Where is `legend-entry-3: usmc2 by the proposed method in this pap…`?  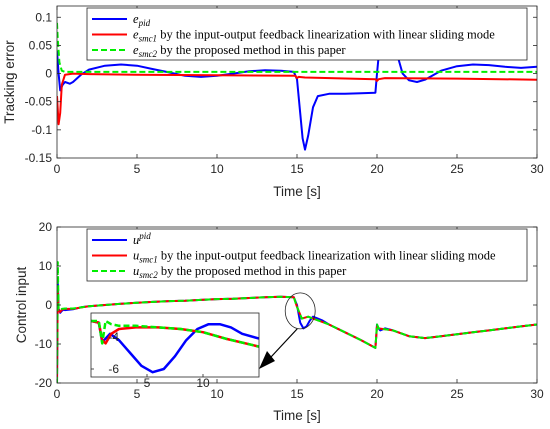 legend-entry-3: usmc2 by the proposed method in this pap… is located at coordinates (240, 272).